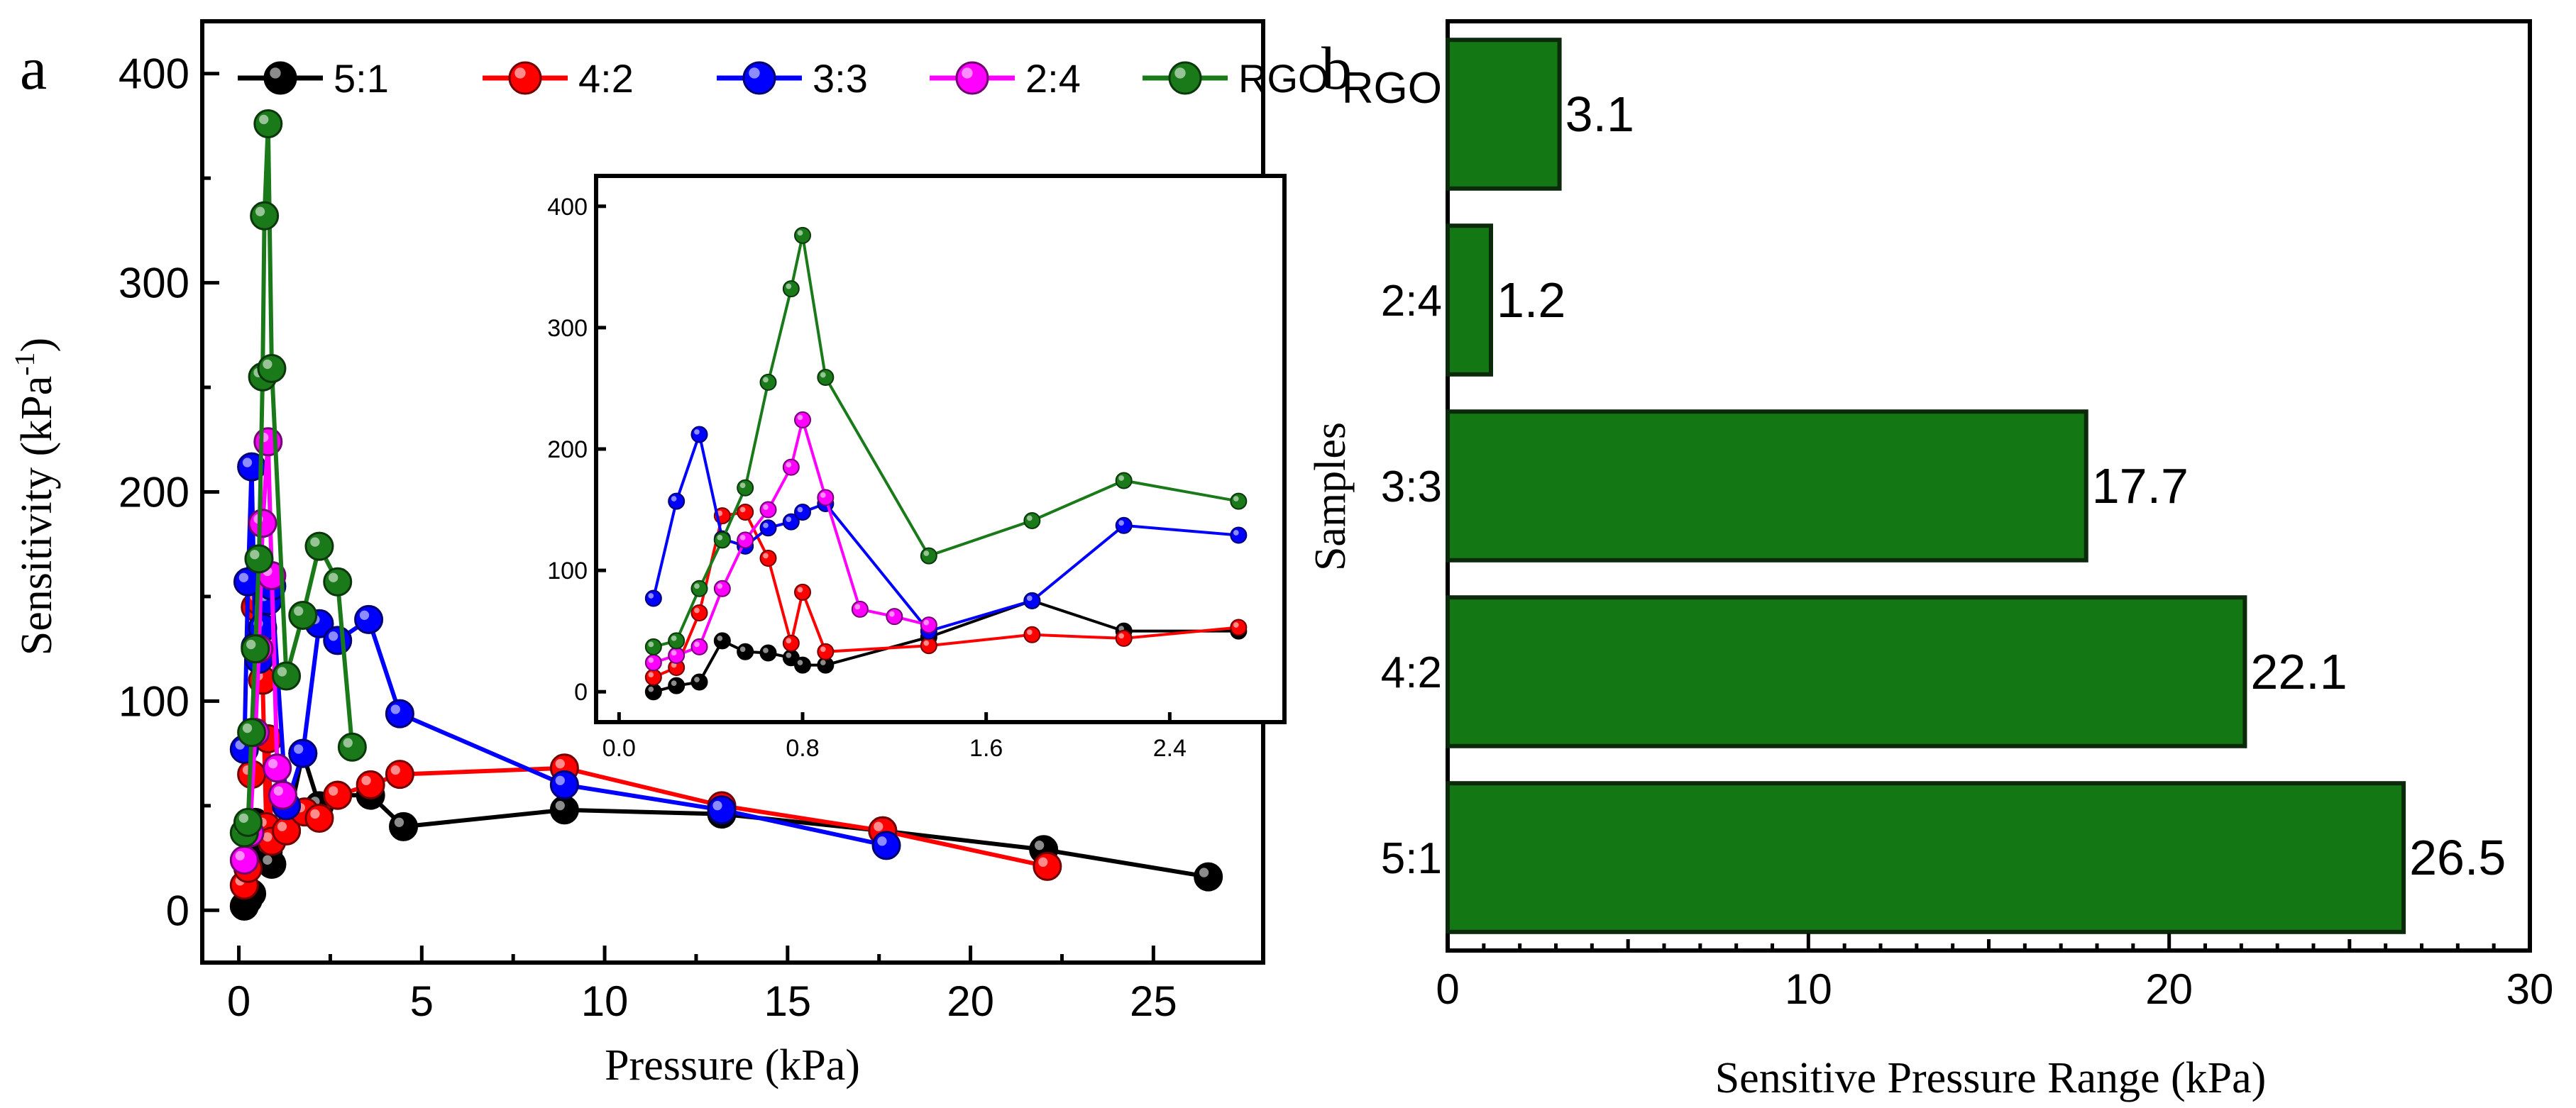 This screenshot has height=1108, width=2576. I want to click on b-xtick-label: 30, so click(2530, 989).